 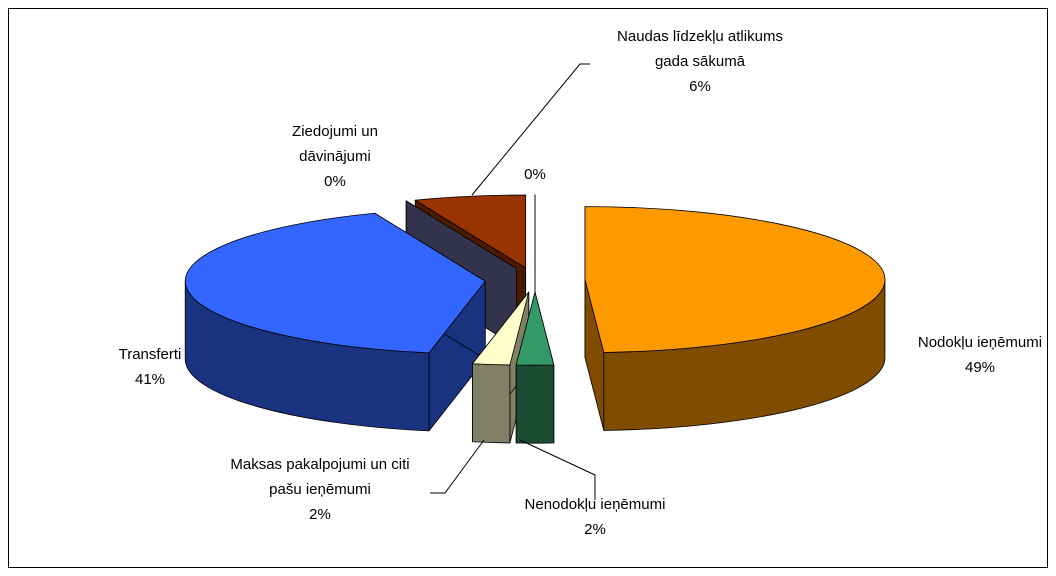 I want to click on data-label: 0%, so click(x=535, y=174).